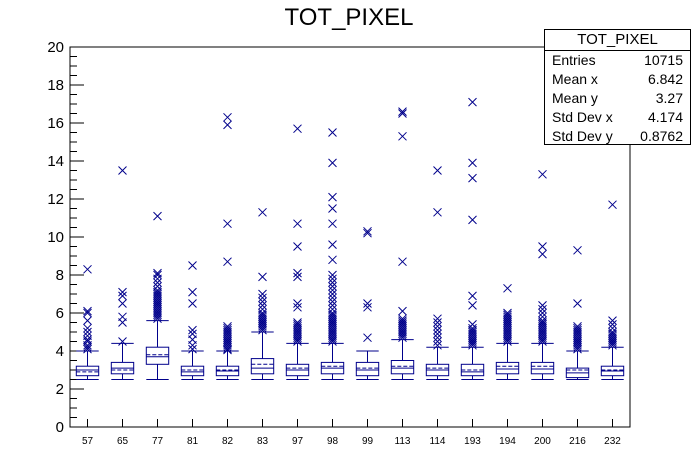 The image size is (698, 475). Describe the element at coordinates (617, 117) in the screenshot. I see `stats-row-stddev-x: Std Dev x 4.174` at that location.